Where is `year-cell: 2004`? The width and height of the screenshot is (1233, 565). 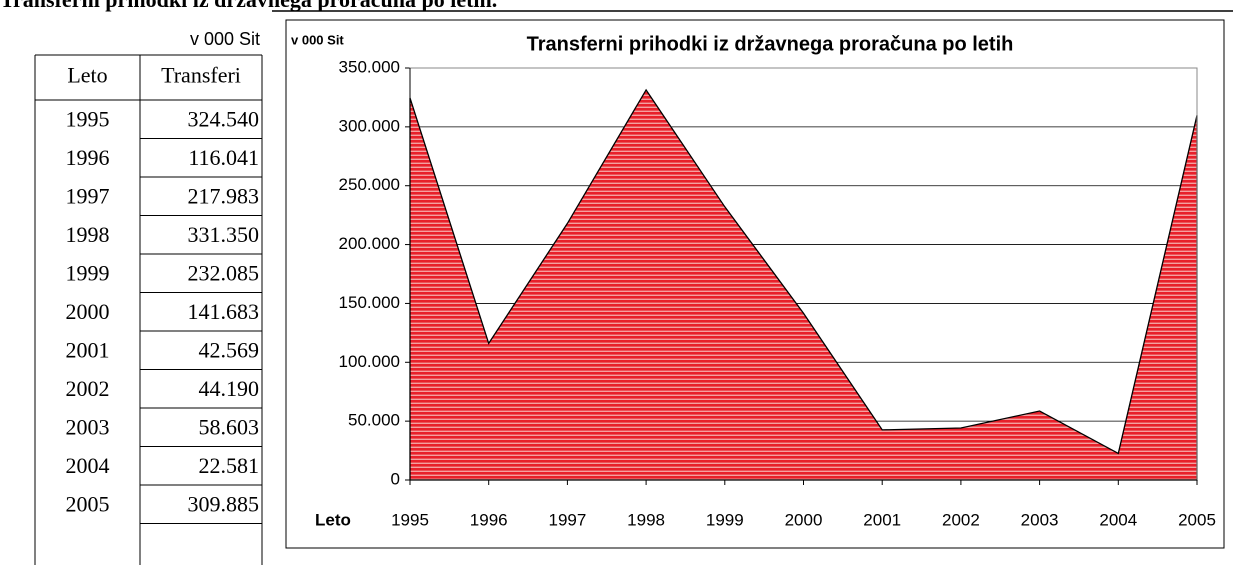
year-cell: 2004 is located at coordinates (88, 465).